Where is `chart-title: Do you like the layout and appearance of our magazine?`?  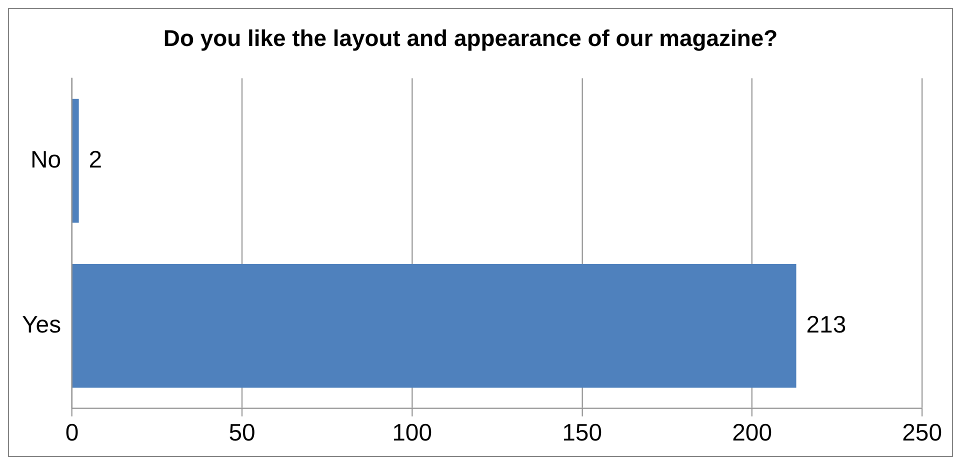
chart-title: Do you like the layout and appearance of our magazine? is located at coordinates (470, 38).